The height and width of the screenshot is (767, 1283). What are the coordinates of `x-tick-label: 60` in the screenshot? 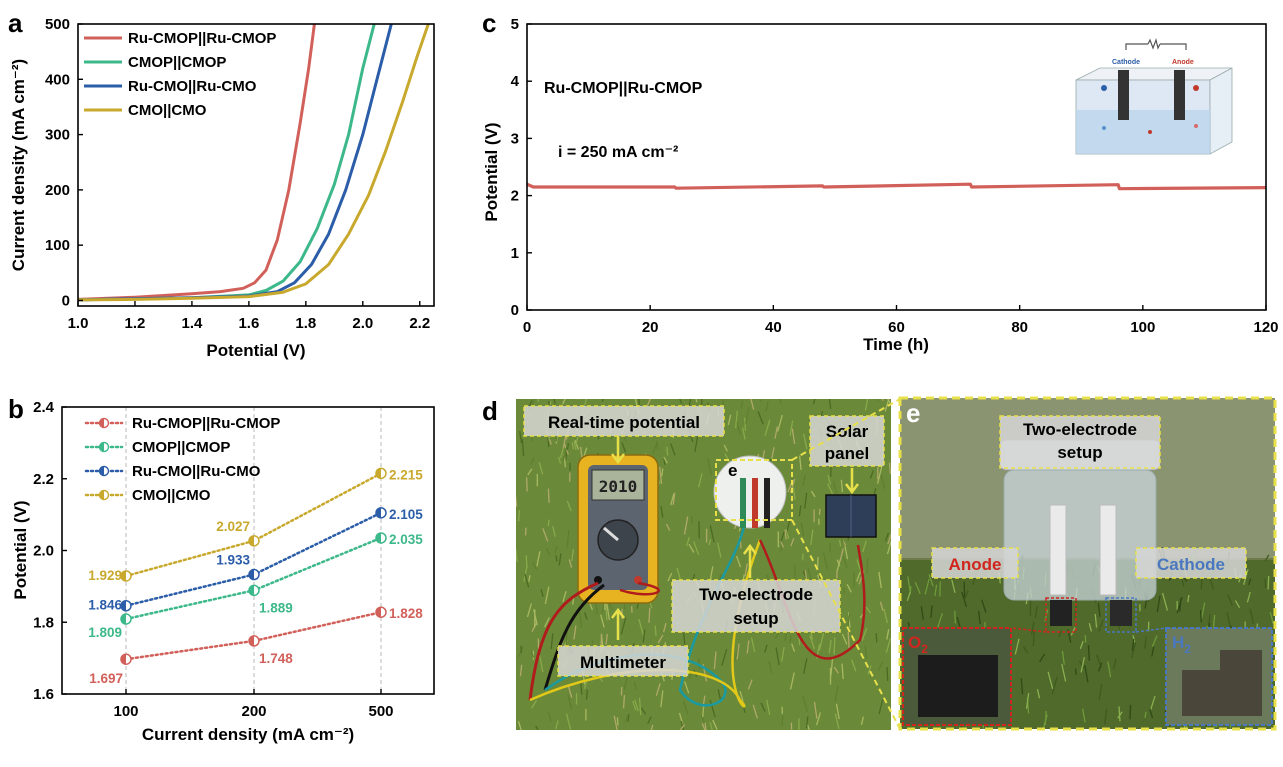 It's located at (896, 327).